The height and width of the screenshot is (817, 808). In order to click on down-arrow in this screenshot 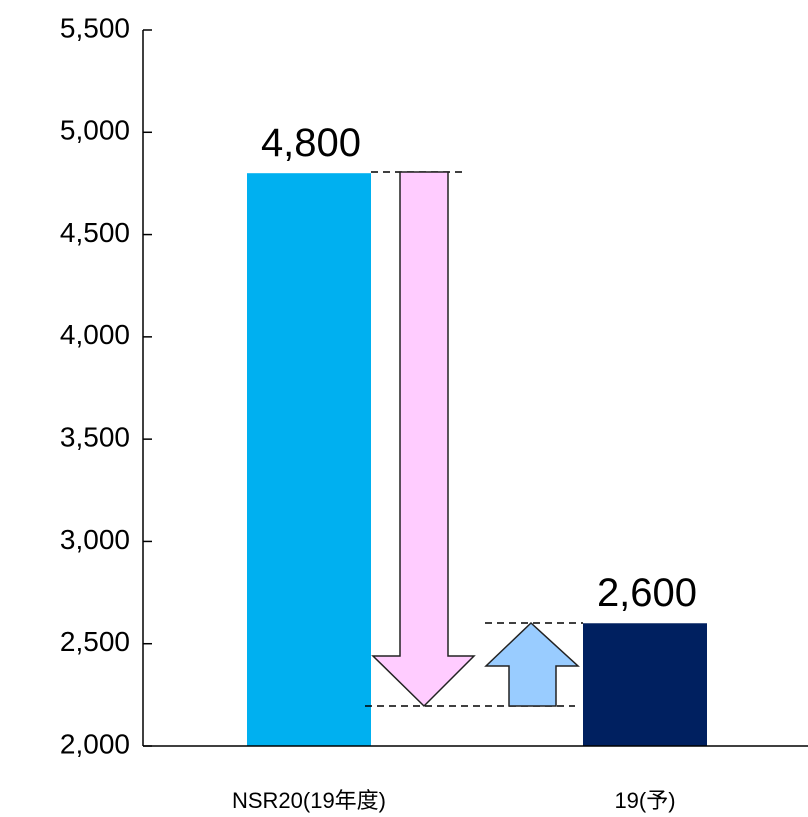, I will do `click(423, 439)`.